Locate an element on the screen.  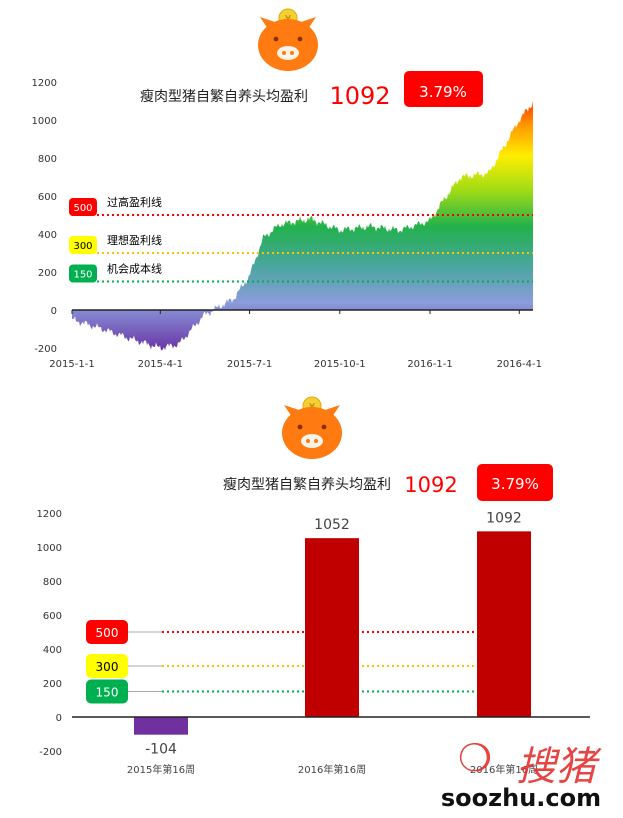
x-tick-label: 2016-1-1 is located at coordinates (429, 364).